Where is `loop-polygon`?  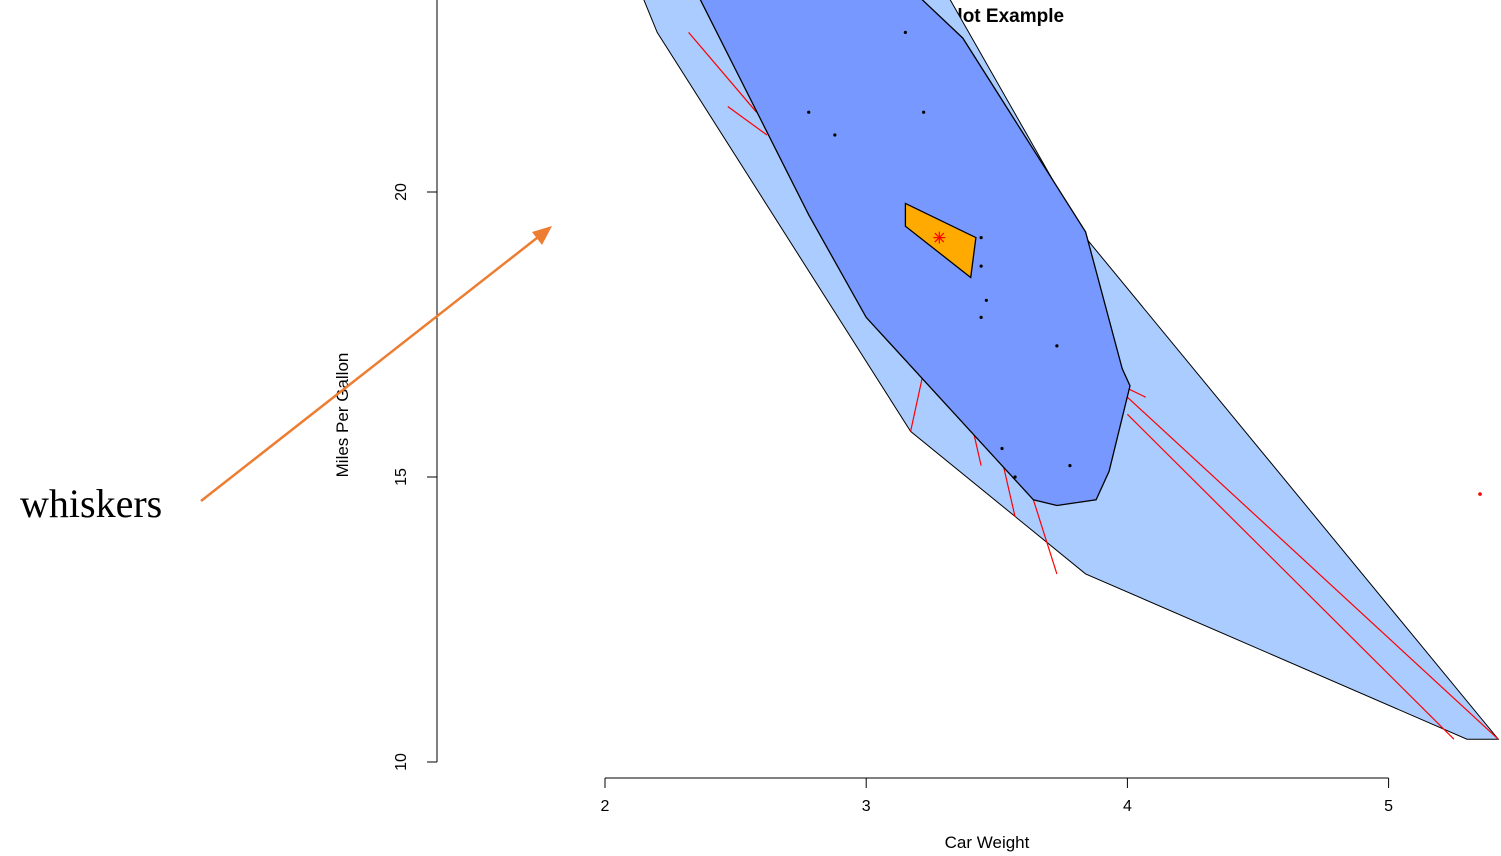 loop-polygon is located at coordinates (940, 240).